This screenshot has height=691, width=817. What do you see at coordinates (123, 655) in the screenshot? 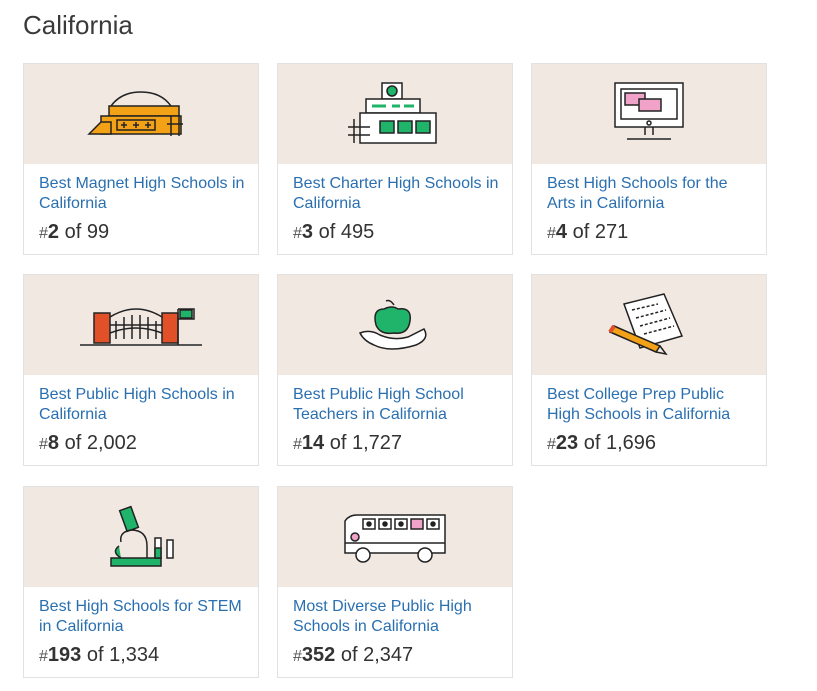
I see `rank-total: of 1,334` at bounding box center [123, 655].